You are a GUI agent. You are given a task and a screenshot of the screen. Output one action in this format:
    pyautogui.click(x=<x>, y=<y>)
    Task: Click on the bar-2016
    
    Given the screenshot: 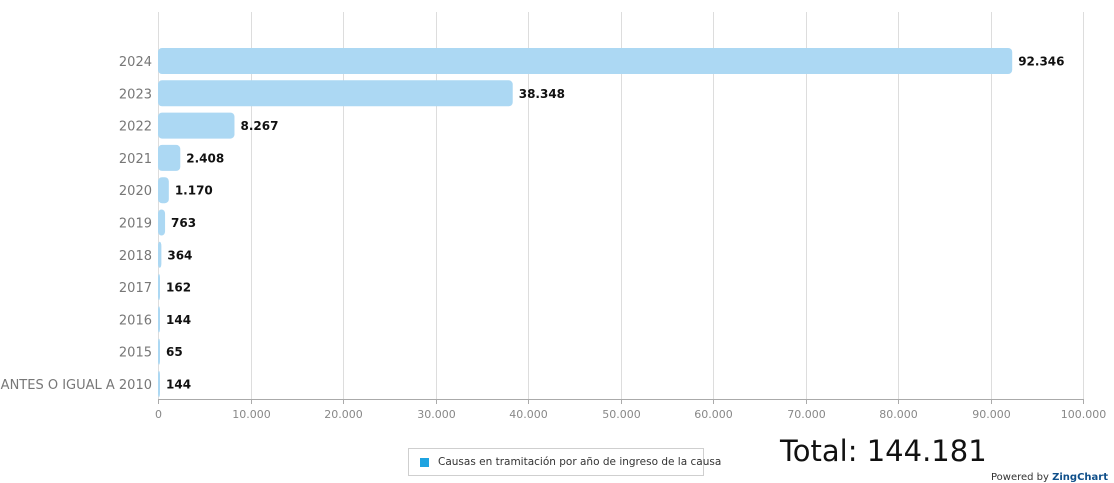 What is the action you would take?
    pyautogui.click(x=159, y=319)
    